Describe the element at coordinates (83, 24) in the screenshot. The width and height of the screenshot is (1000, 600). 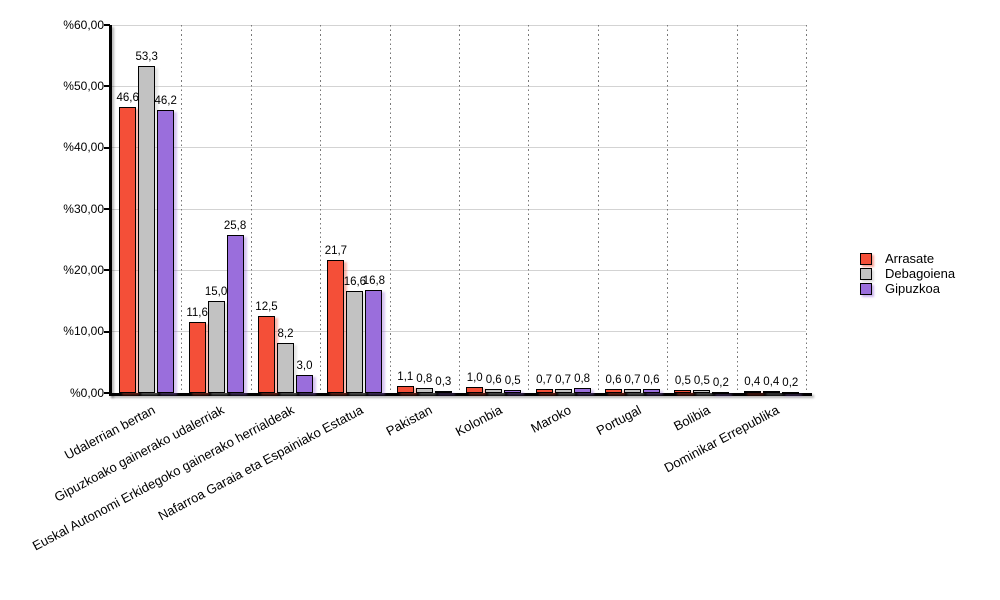
I see `y-axis-tick-label: %60,00` at that location.